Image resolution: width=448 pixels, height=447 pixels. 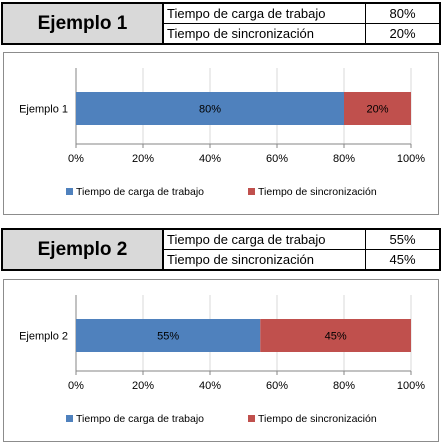 What do you see at coordinates (83, 23) in the screenshot?
I see `example-1-title: Ejemplo 1` at bounding box center [83, 23].